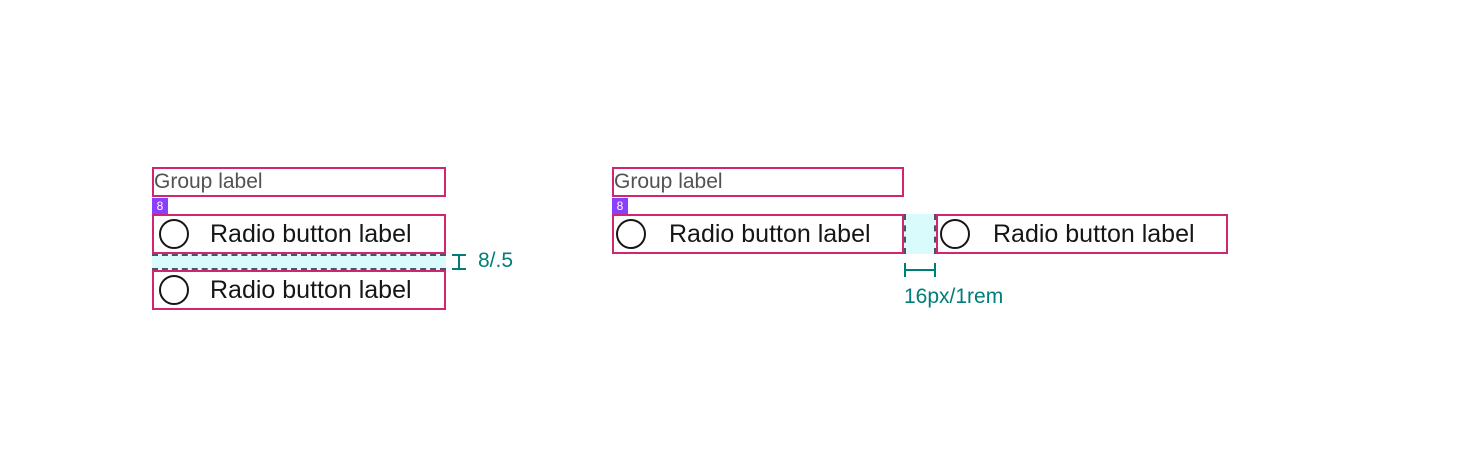  What do you see at coordinates (459, 262) in the screenshot?
I see `vertical-gap-bracket-icon` at bounding box center [459, 262].